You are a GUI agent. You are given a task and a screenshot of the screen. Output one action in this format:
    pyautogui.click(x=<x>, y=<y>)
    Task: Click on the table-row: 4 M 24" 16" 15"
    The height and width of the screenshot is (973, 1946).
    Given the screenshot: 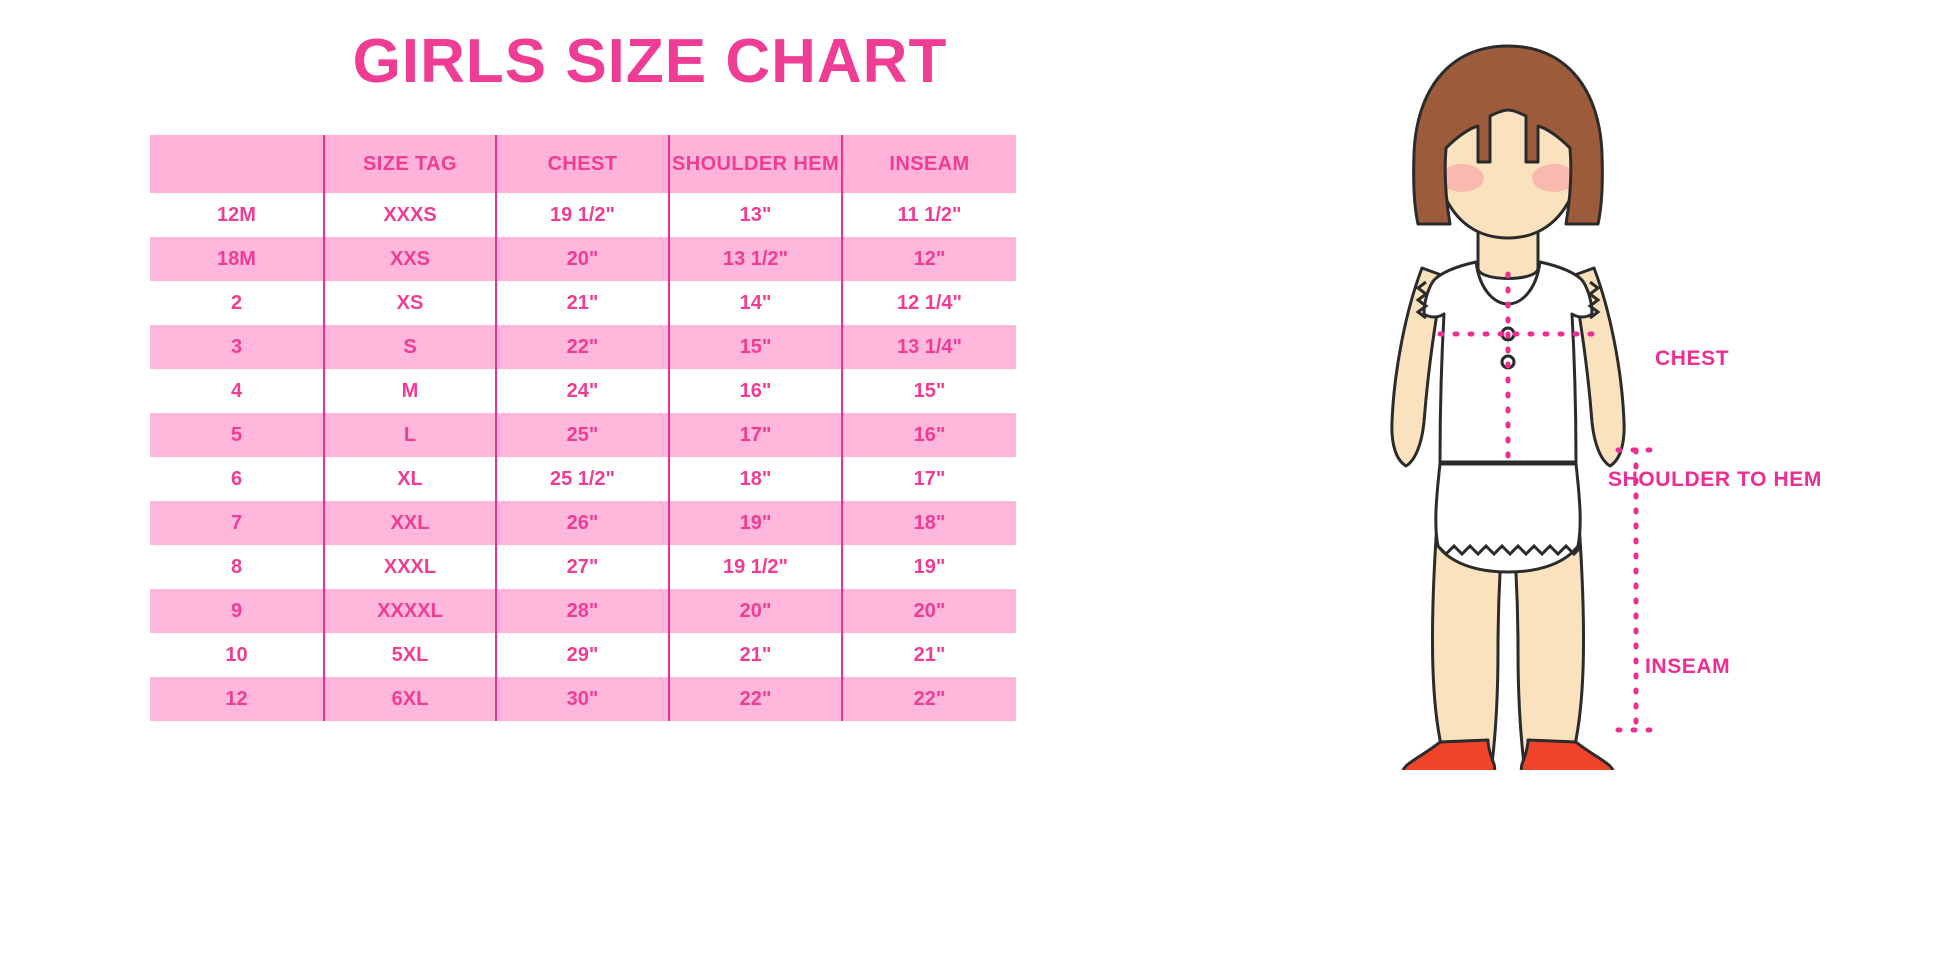 What is the action you would take?
    pyautogui.click(x=583, y=391)
    